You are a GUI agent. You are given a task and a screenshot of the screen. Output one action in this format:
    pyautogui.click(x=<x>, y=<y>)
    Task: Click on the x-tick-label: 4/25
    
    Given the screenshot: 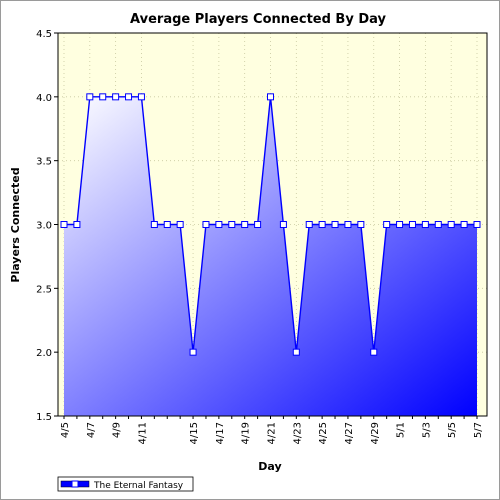 What is the action you would take?
    pyautogui.click(x=323, y=433)
    